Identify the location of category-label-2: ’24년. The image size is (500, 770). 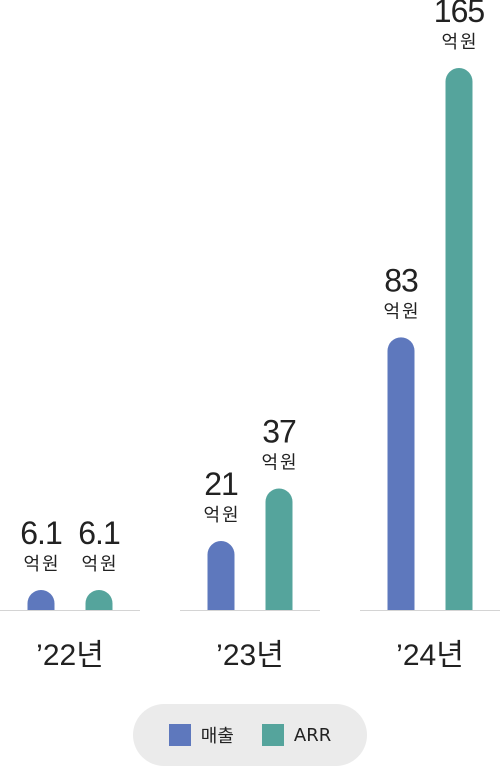
(430, 655).